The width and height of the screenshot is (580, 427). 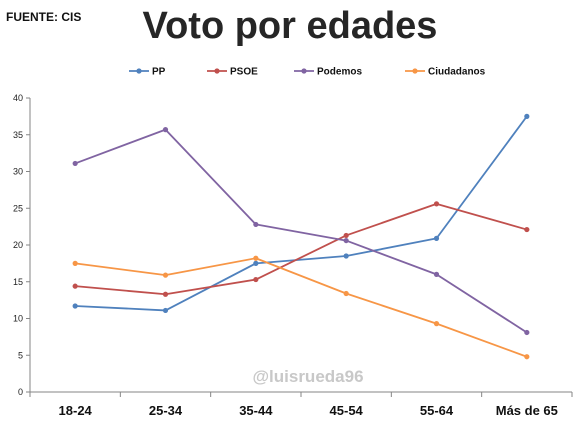 I want to click on y-tick-label: 40, so click(x=18, y=98).